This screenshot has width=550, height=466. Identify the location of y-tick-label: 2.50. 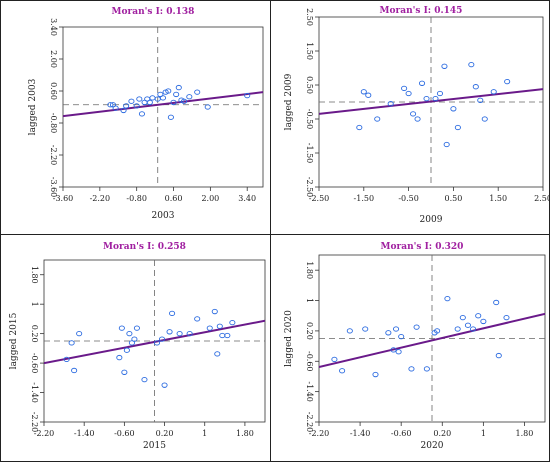
(309, 17).